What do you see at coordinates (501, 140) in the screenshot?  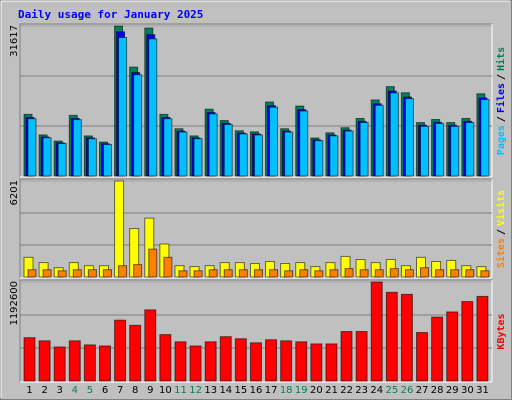 I see `legend-entry: Pages` at bounding box center [501, 140].